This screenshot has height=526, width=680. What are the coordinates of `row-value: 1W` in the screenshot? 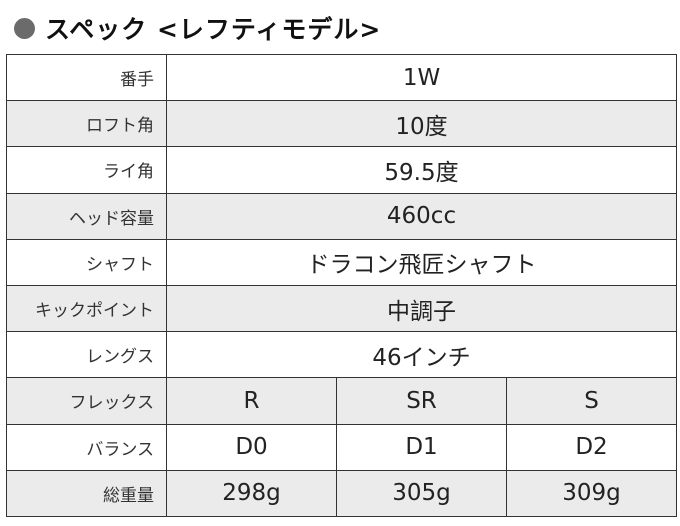 It's located at (421, 77).